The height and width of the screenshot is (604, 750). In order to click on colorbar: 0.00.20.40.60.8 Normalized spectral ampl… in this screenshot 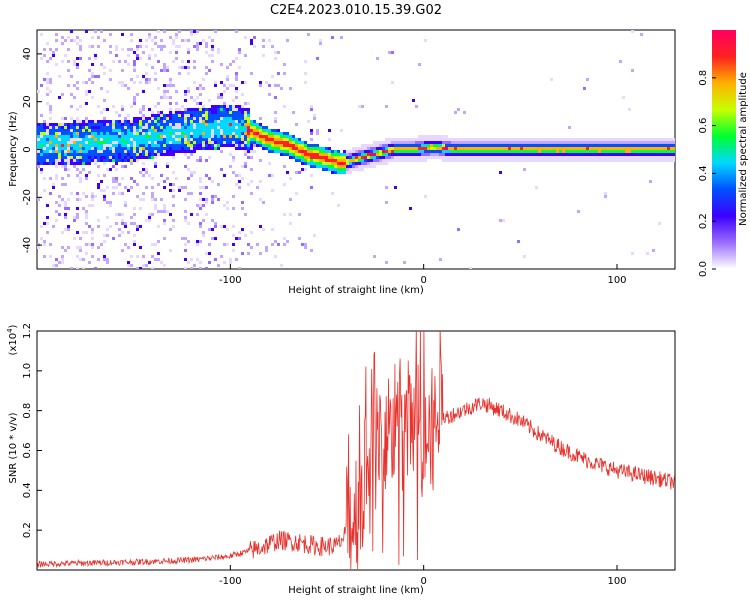, I will do `click(723, 153)`.